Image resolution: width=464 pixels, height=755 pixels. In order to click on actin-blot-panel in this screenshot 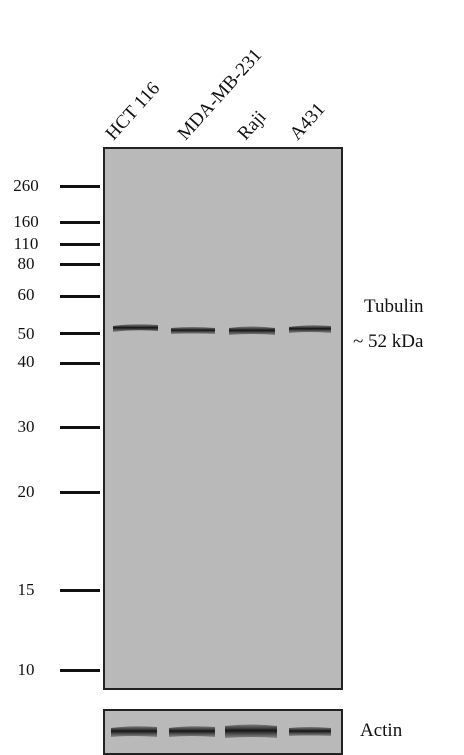, I will do `click(223, 732)`.